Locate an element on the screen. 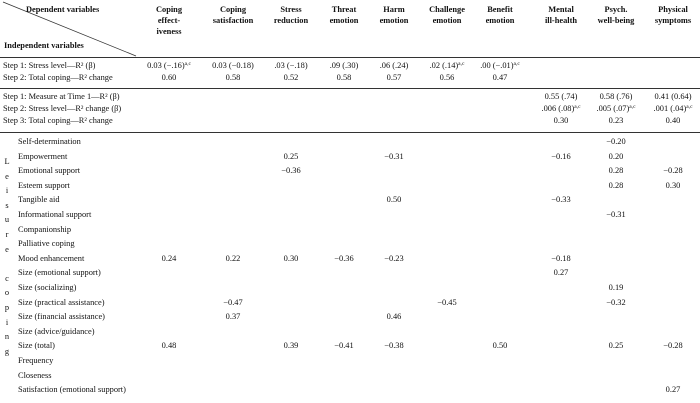 This screenshot has height=403, width=700. cell-value: .005 (.07) is located at coordinates (613, 108).